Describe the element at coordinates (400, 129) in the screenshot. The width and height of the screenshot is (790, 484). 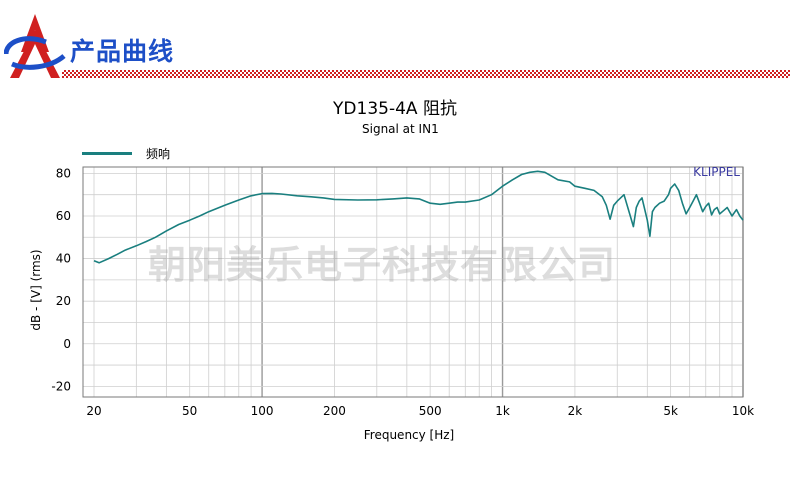
I see `chart-subtitle: Signal at IN1` at that location.